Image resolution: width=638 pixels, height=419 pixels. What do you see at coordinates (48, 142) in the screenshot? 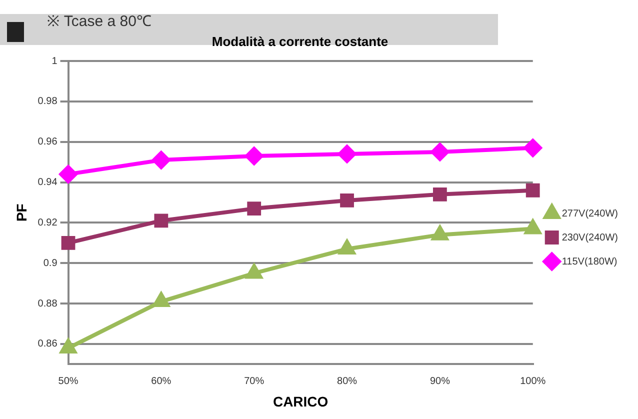
I see `y-tick-label: 0.96` at bounding box center [48, 142].